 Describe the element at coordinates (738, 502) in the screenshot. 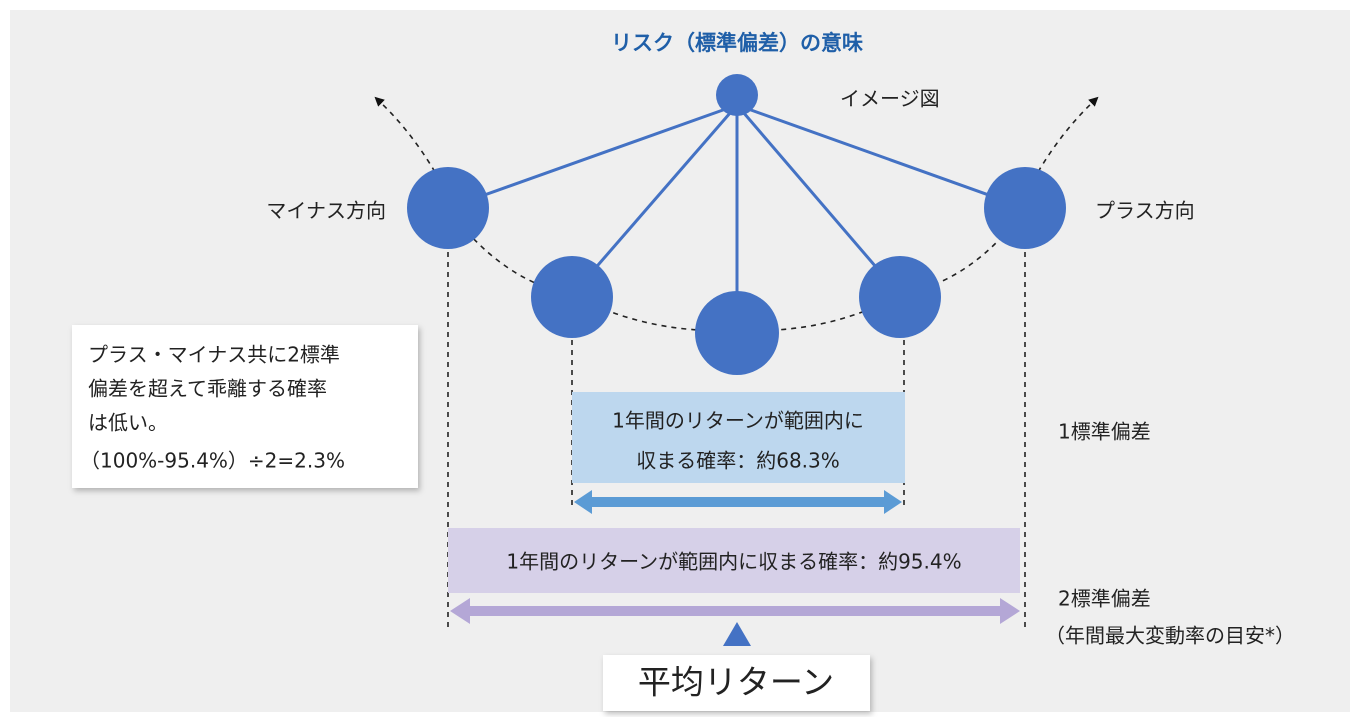

I see `one-sigma-arrow` at that location.